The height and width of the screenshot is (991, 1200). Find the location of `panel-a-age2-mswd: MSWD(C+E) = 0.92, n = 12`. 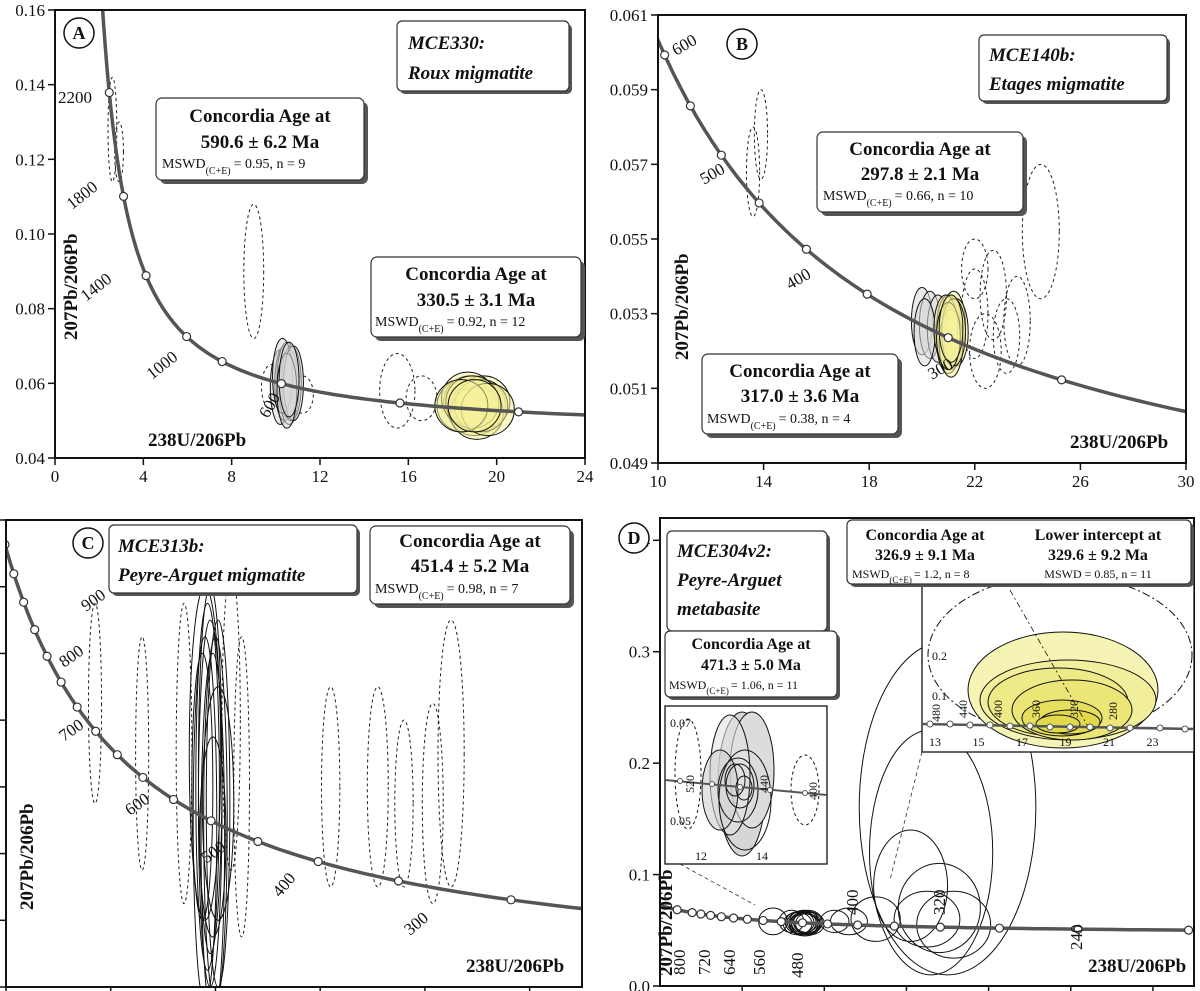

panel-a-age2-mswd: MSWD(C+E) = 0.92, n = 12 is located at coordinates (450, 325).